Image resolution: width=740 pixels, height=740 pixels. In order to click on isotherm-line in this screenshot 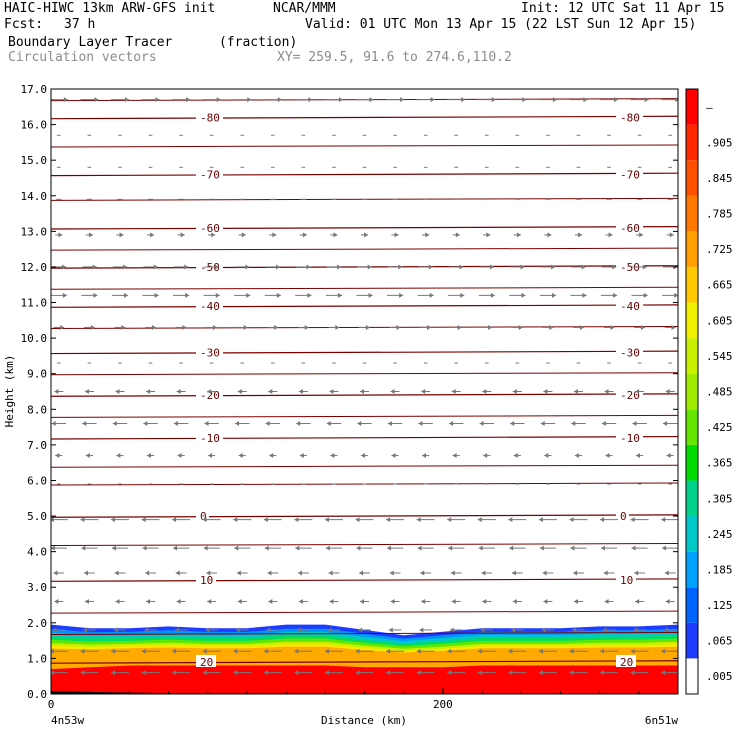, I will do `click(364, 352)`.